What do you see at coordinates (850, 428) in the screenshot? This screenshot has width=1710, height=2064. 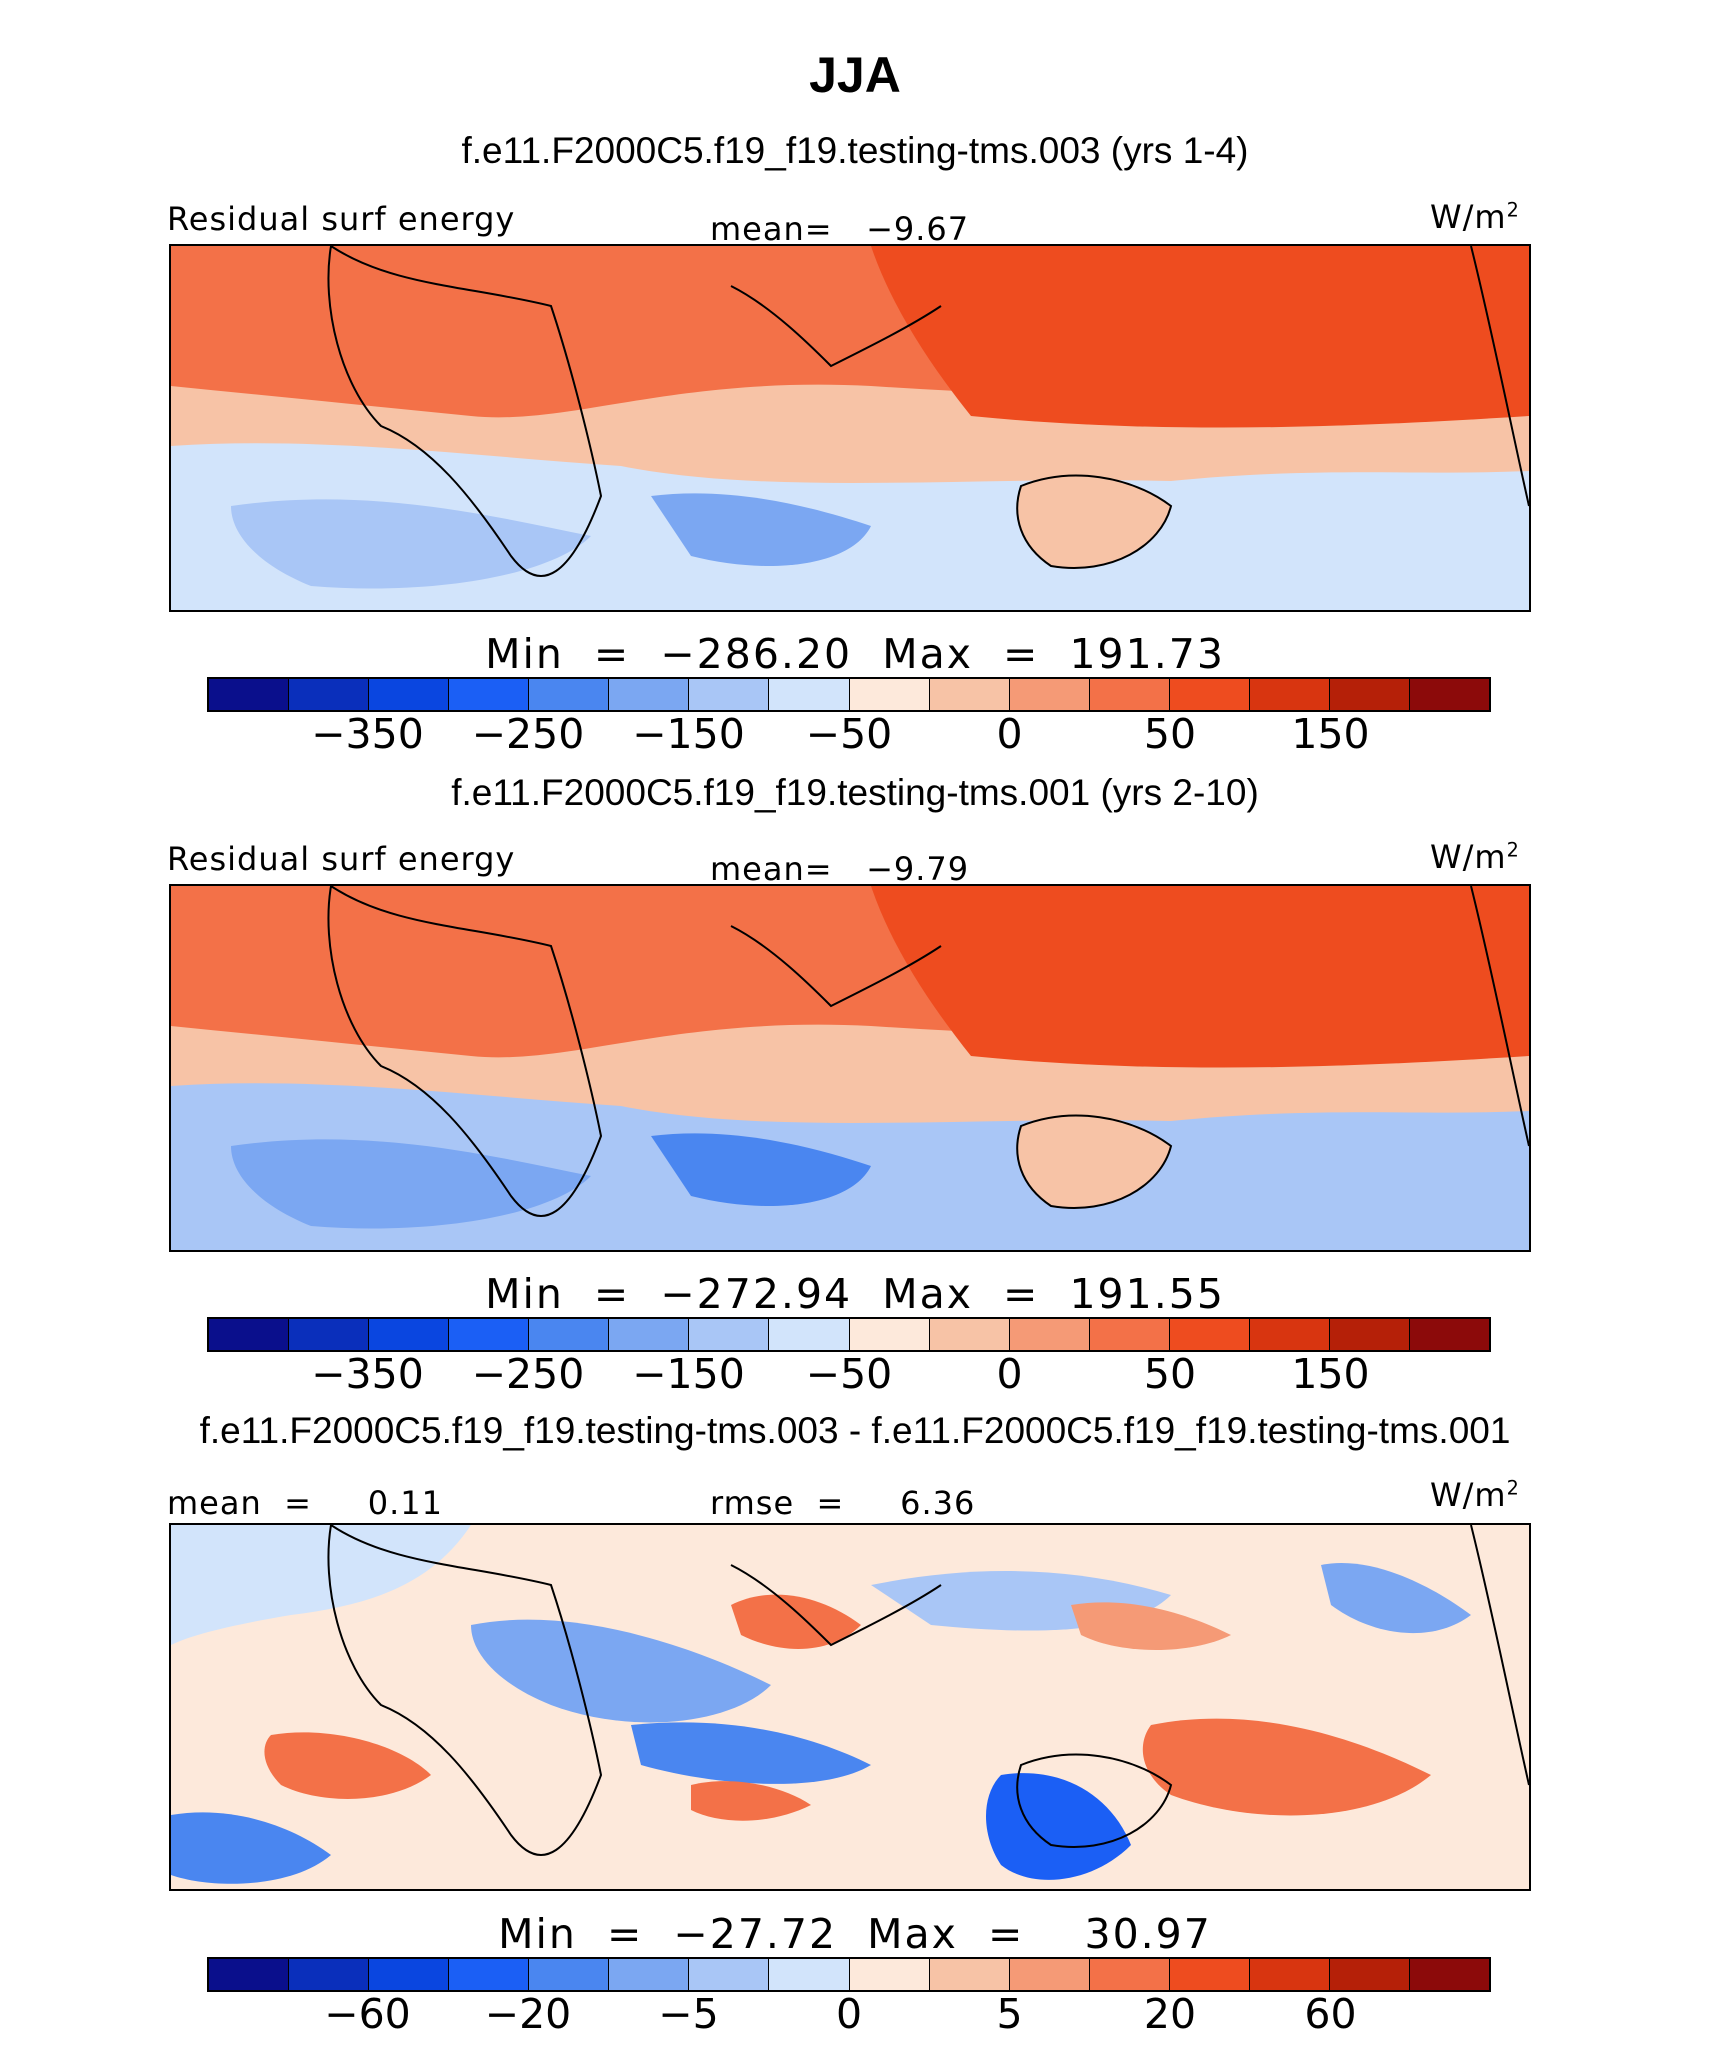 I see `panel-1-contour-field` at bounding box center [850, 428].